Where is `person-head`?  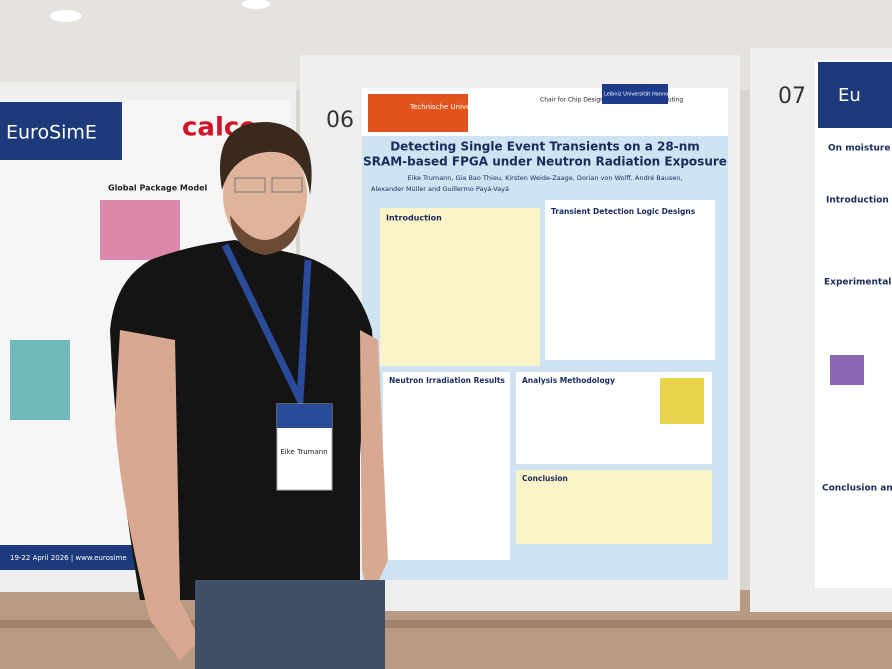
person-head is located at coordinates (265, 195).